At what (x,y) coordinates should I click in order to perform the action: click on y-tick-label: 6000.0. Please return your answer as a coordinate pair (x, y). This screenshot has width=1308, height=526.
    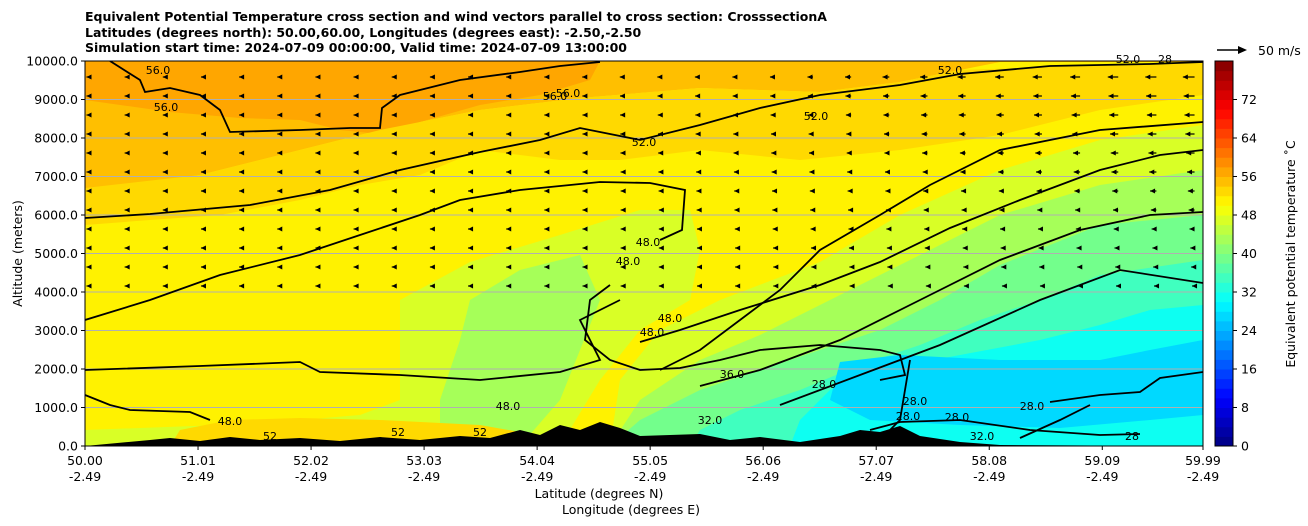
    Looking at the image, I should click on (56, 215).